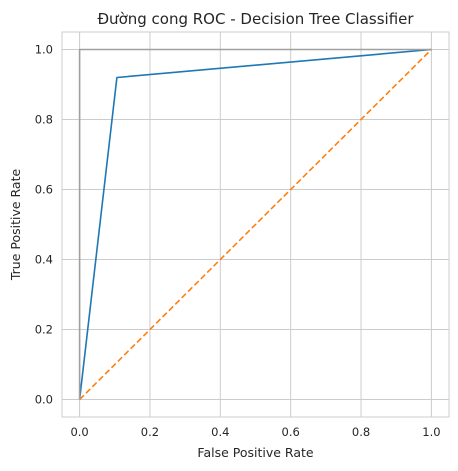  Describe the element at coordinates (291, 432) in the screenshot. I see `x-tick-label: 0.6` at that location.